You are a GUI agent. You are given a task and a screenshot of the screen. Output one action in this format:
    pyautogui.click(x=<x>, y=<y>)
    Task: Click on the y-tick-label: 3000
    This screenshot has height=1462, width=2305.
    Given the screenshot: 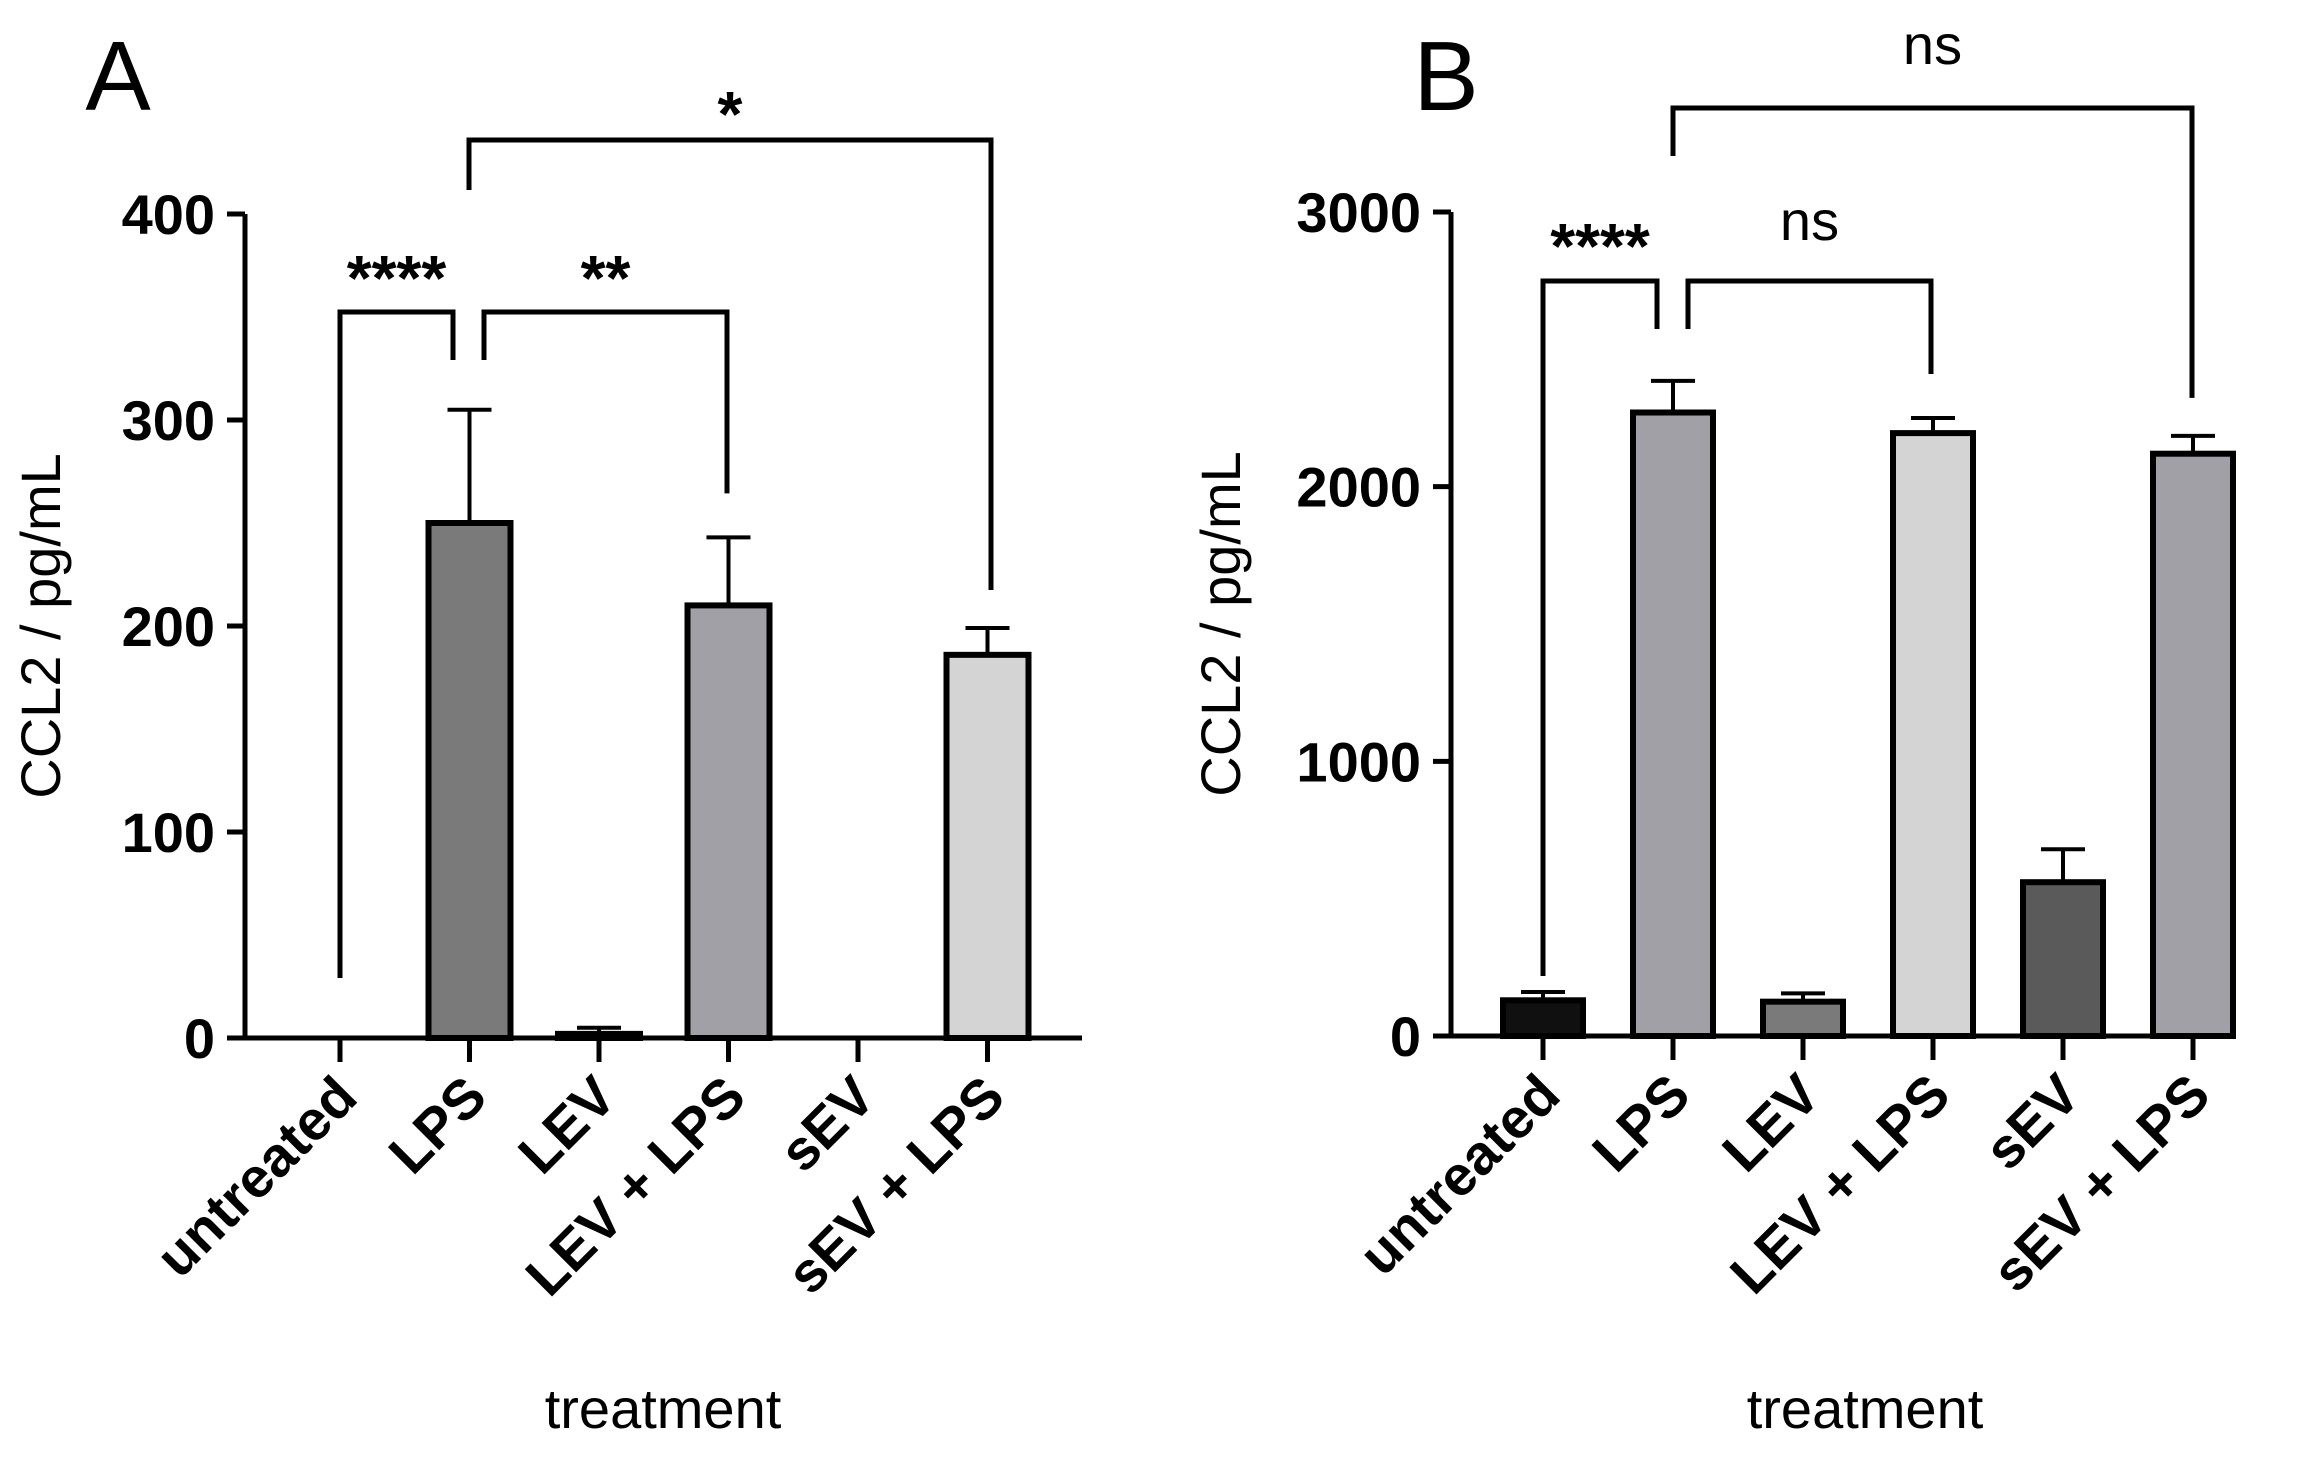 What is the action you would take?
    pyautogui.click(x=1358, y=212)
    